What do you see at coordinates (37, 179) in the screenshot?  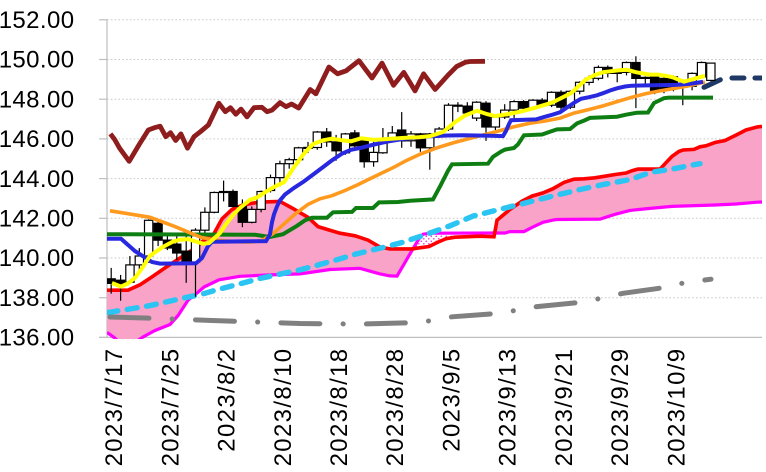 I see `svg-text: 144.00` at bounding box center [37, 179].